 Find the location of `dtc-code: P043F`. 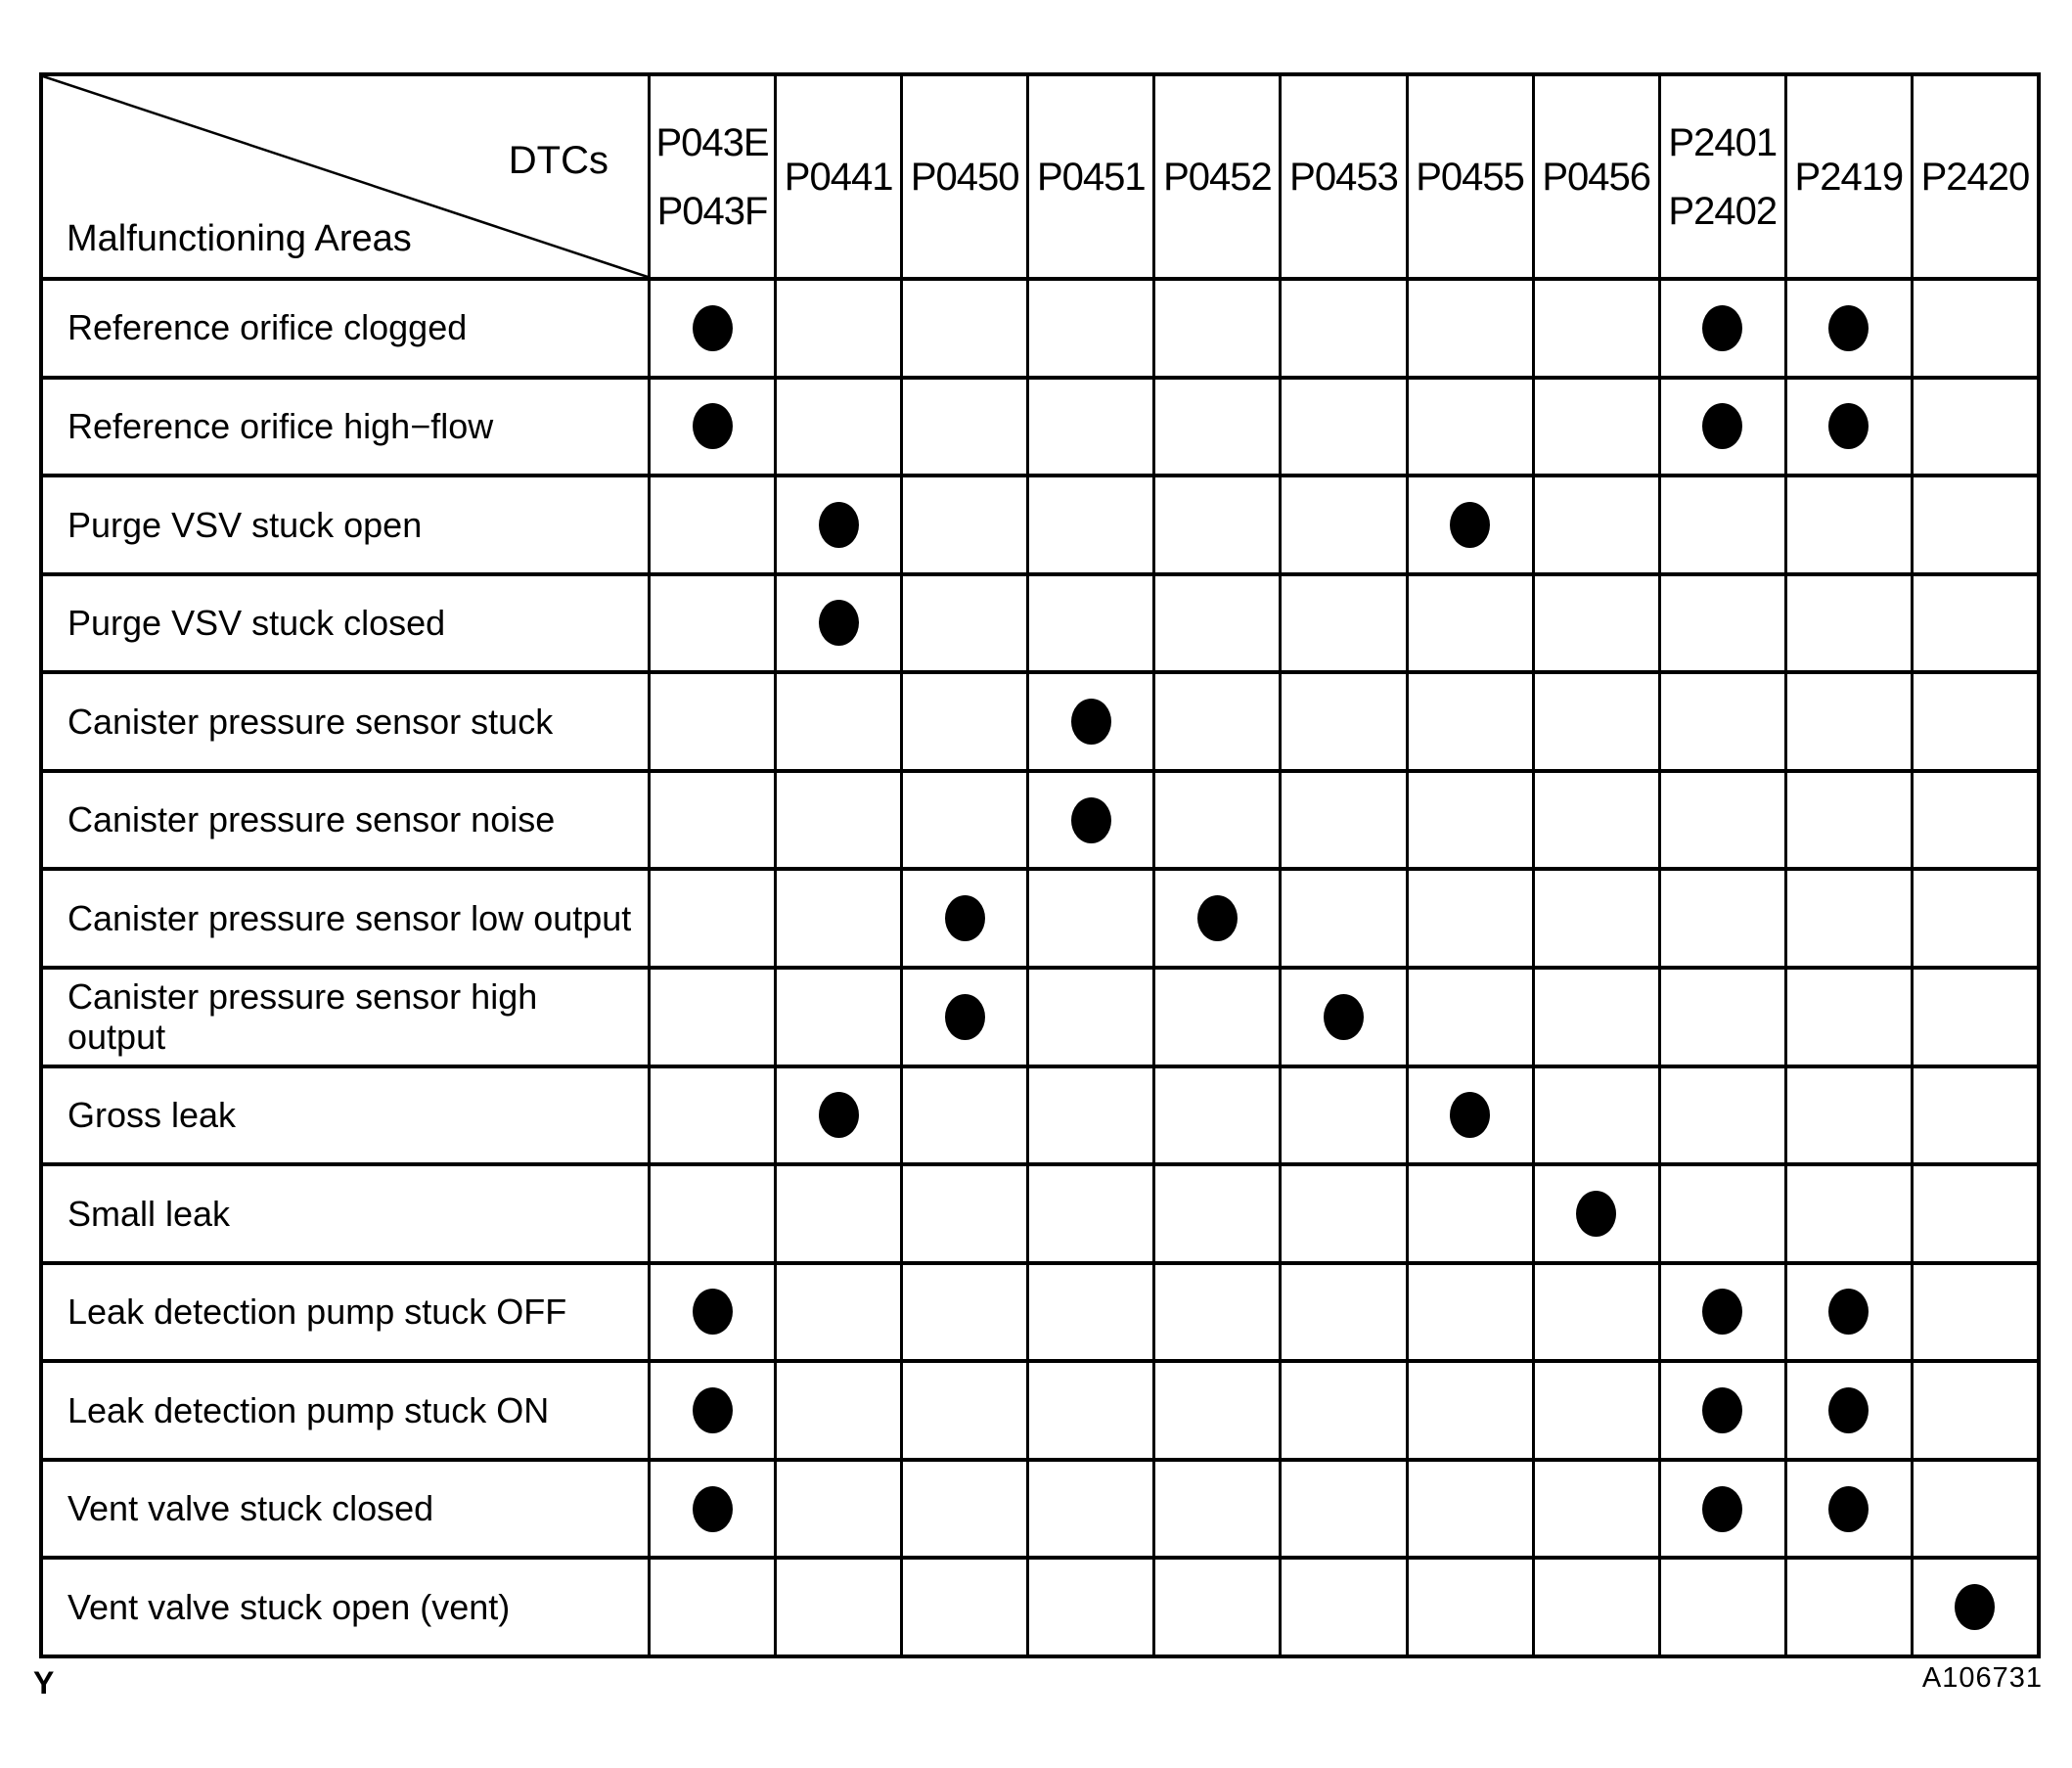

dtc-code: P043F is located at coordinates (712, 211).